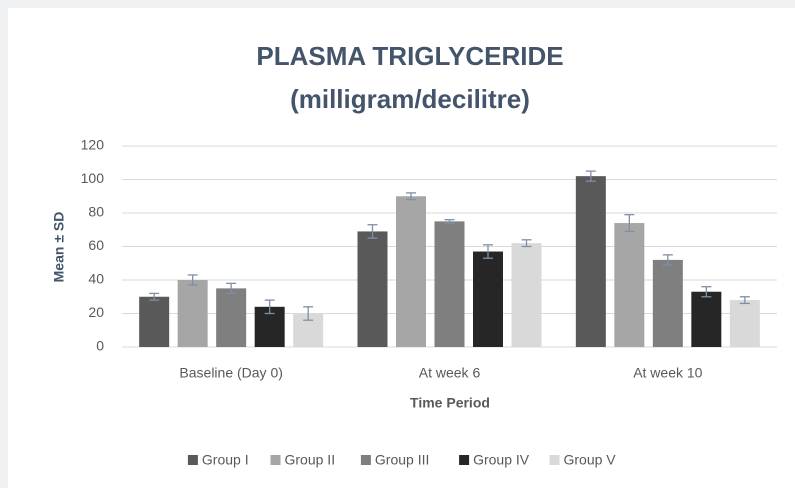 This screenshot has width=795, height=488. What do you see at coordinates (231, 373) in the screenshot?
I see `x-tick-label: Baseline (Day 0)` at bounding box center [231, 373].